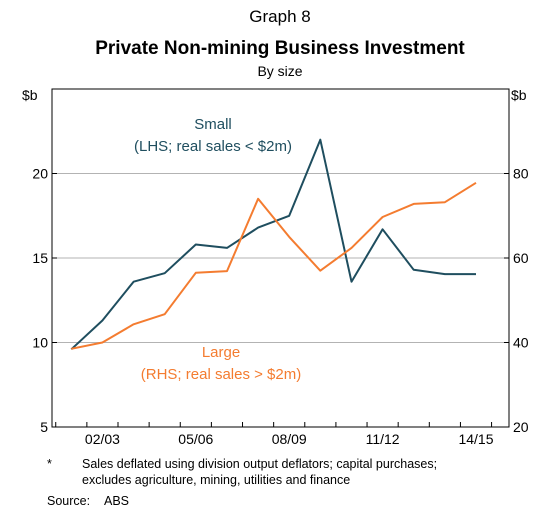  Describe the element at coordinates (279, 71) in the screenshot. I see `chart-subtitle: By size` at that location.